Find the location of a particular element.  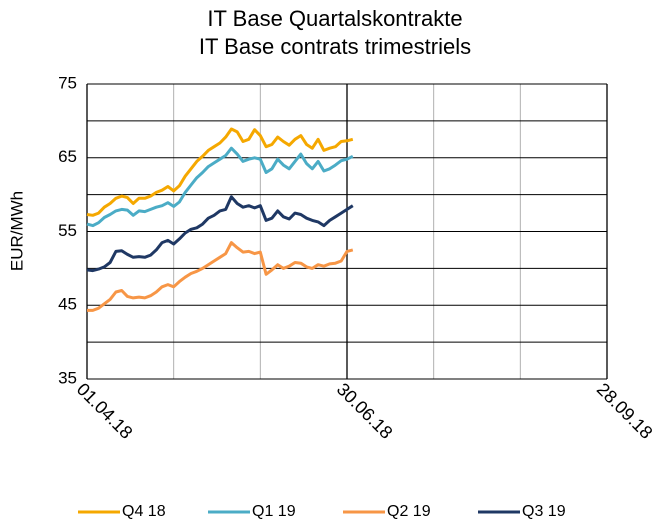

chart-subtitle: IT Base contrats trimestriels is located at coordinates (335, 46).